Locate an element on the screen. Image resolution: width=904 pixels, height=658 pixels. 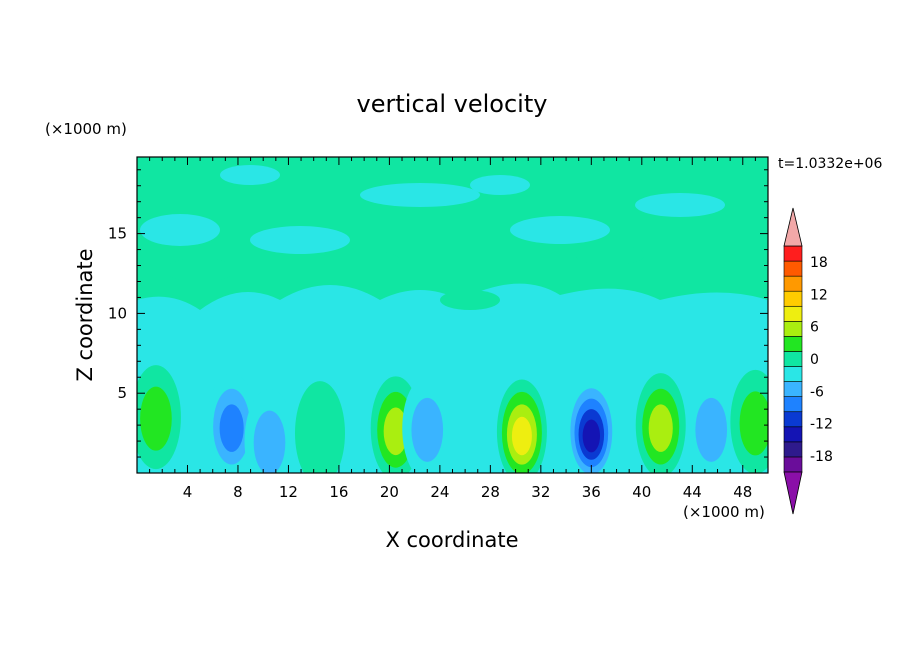
x-tick-label: 16 is located at coordinates (338, 492).